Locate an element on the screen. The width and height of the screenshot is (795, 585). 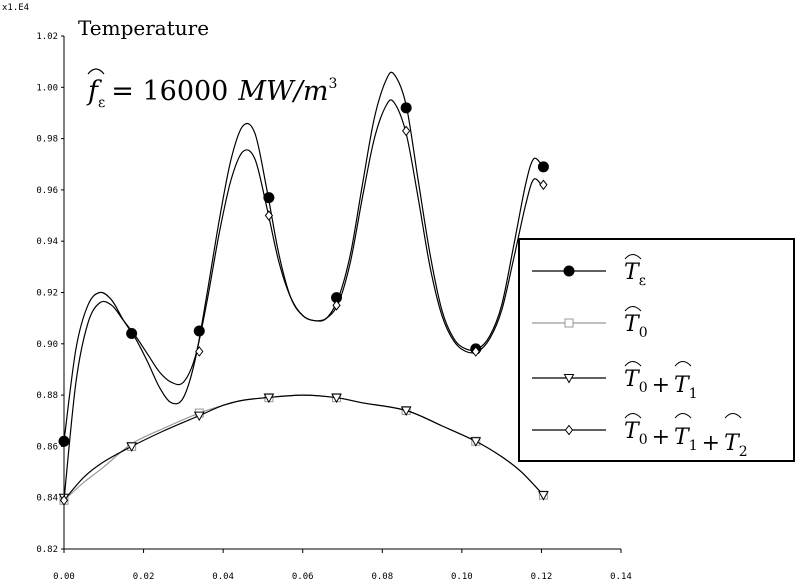
y-tick-label: 1.00 is located at coordinates (47, 88).